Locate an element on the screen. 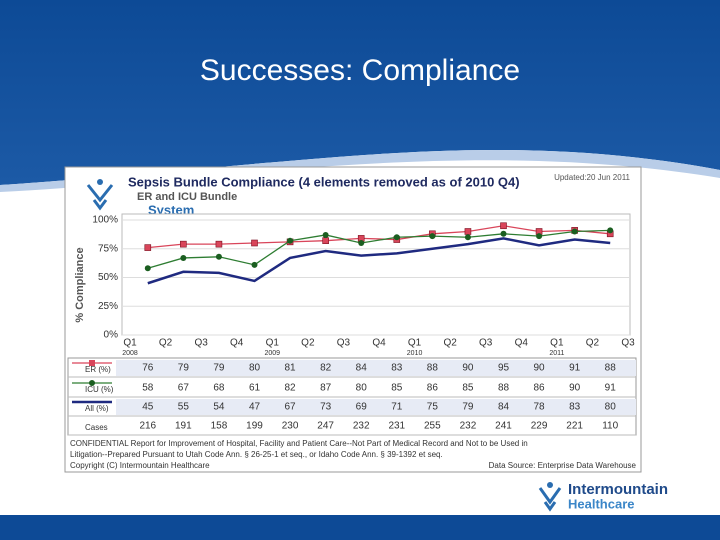 The width and height of the screenshot is (720, 540). table-cell: 229 is located at coordinates (539, 426).